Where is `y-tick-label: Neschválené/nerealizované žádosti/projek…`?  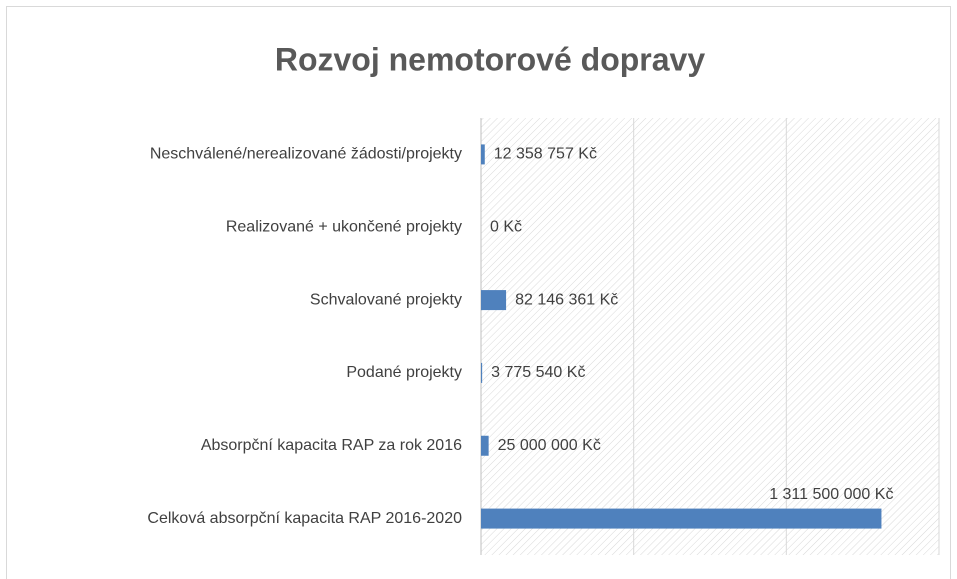 y-tick-label: Neschválené/nerealizované žádosti/projek… is located at coordinates (306, 154).